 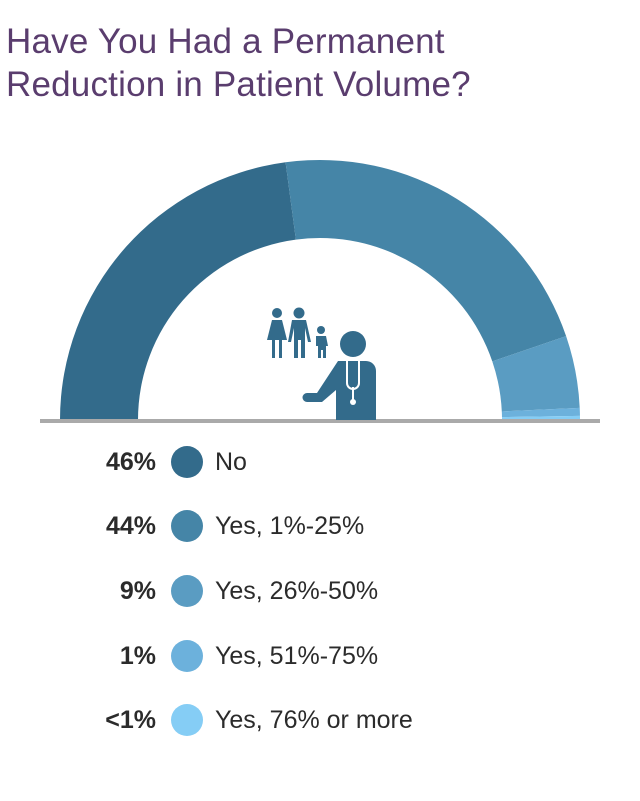 What do you see at coordinates (130, 720) in the screenshot?
I see `legend-value: <1%` at bounding box center [130, 720].